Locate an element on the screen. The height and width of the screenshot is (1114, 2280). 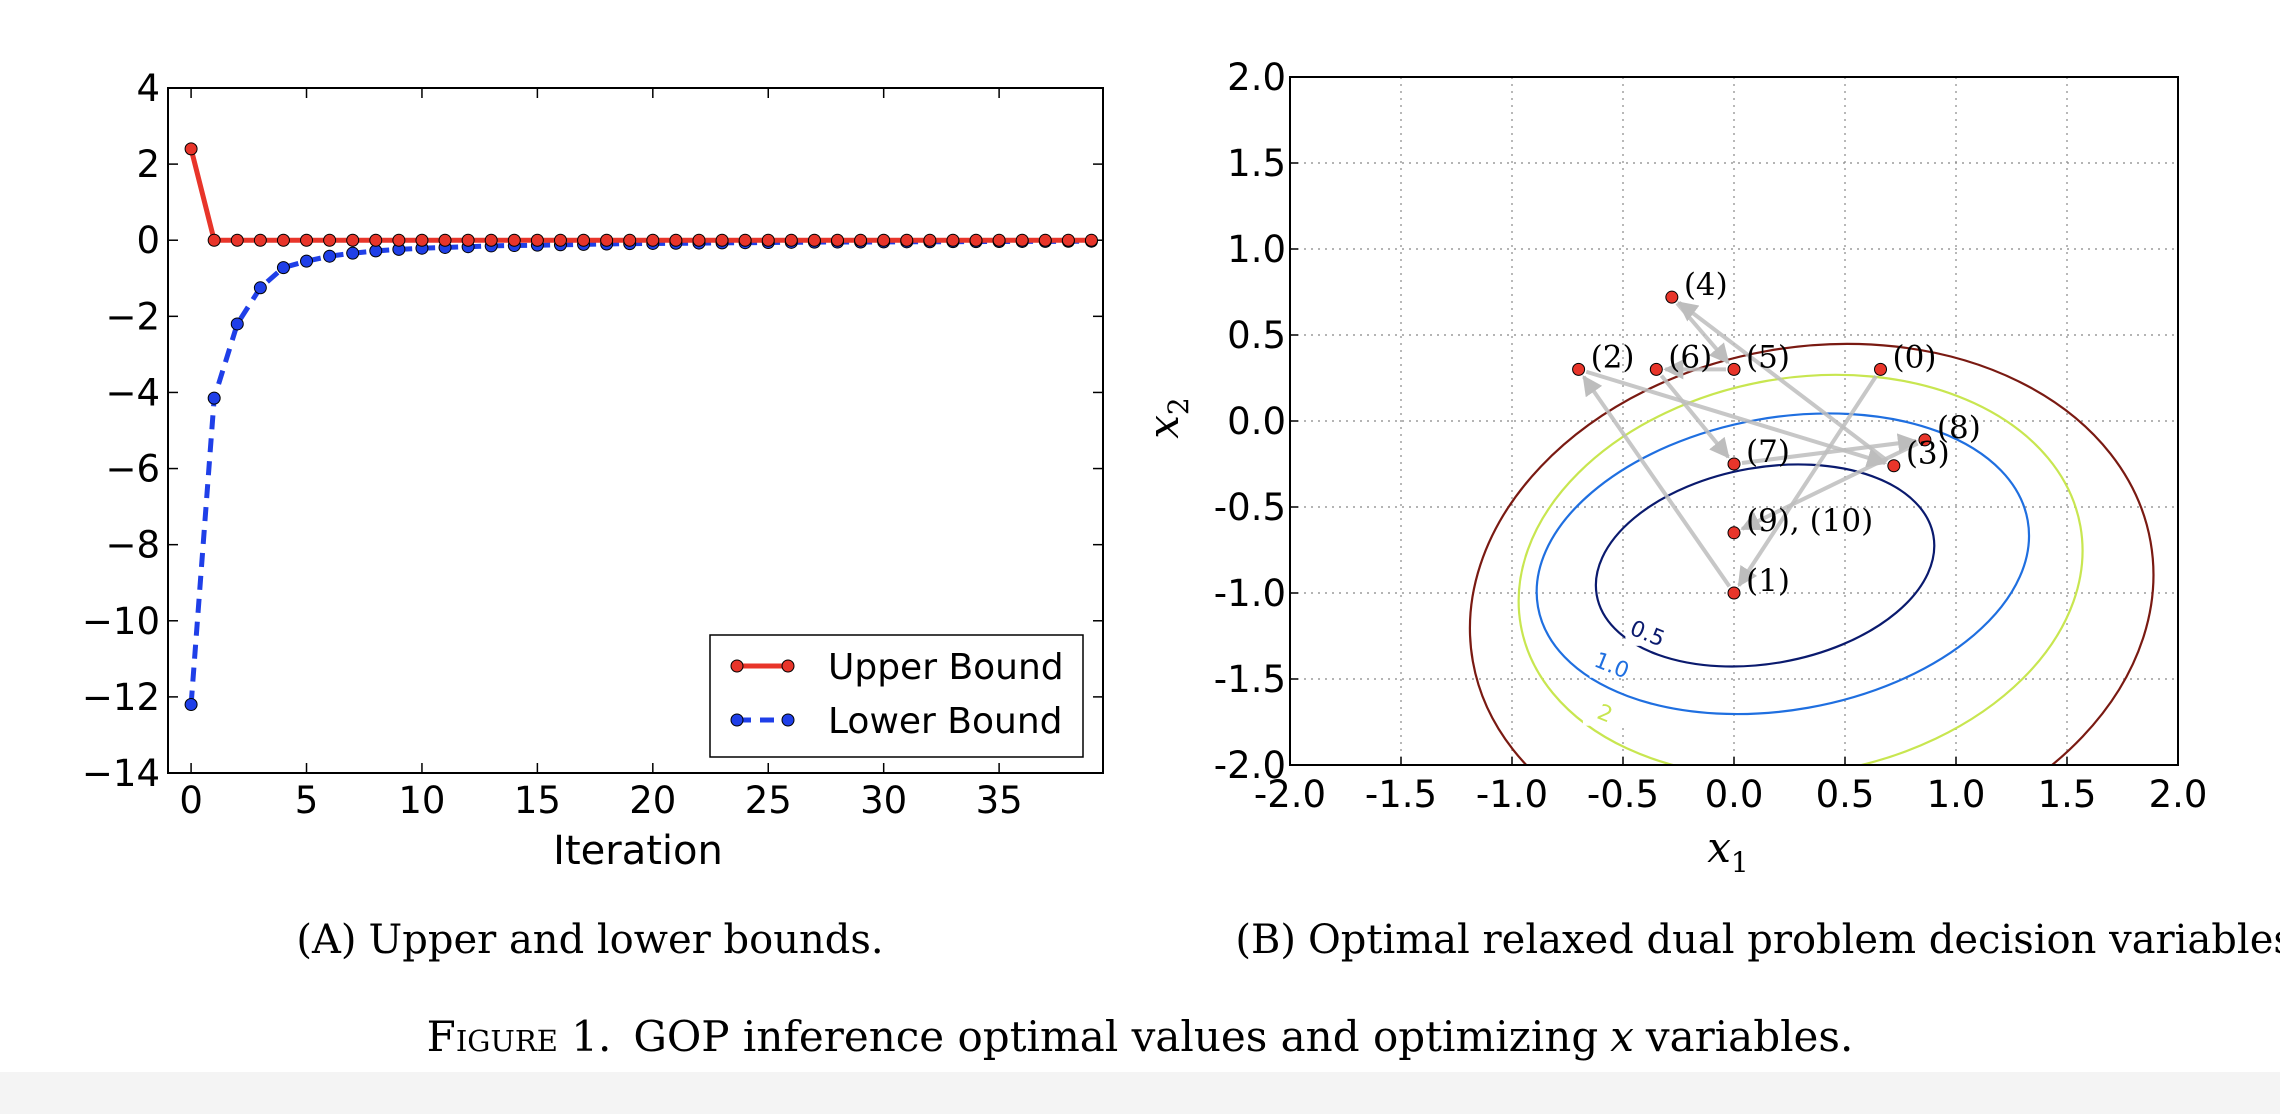
b-contours is located at coordinates (1811, 553).